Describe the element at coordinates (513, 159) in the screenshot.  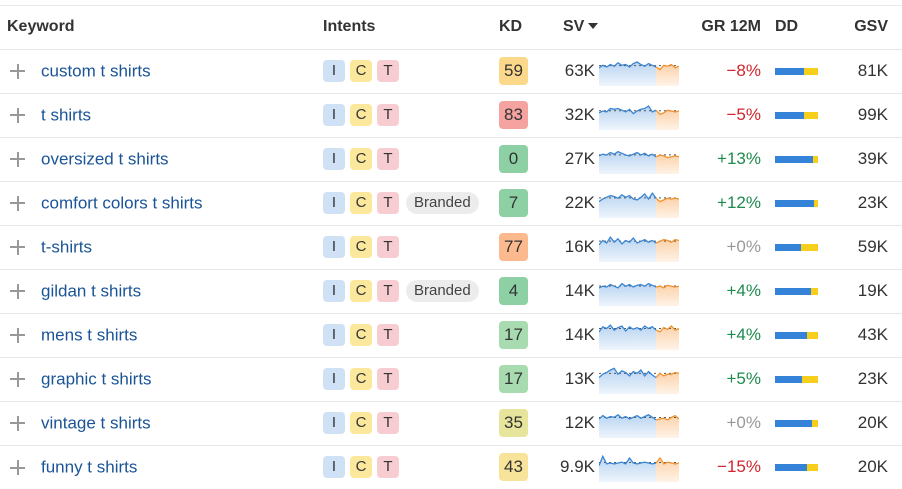
I see `keyword-difficulty-badge: 0` at that location.